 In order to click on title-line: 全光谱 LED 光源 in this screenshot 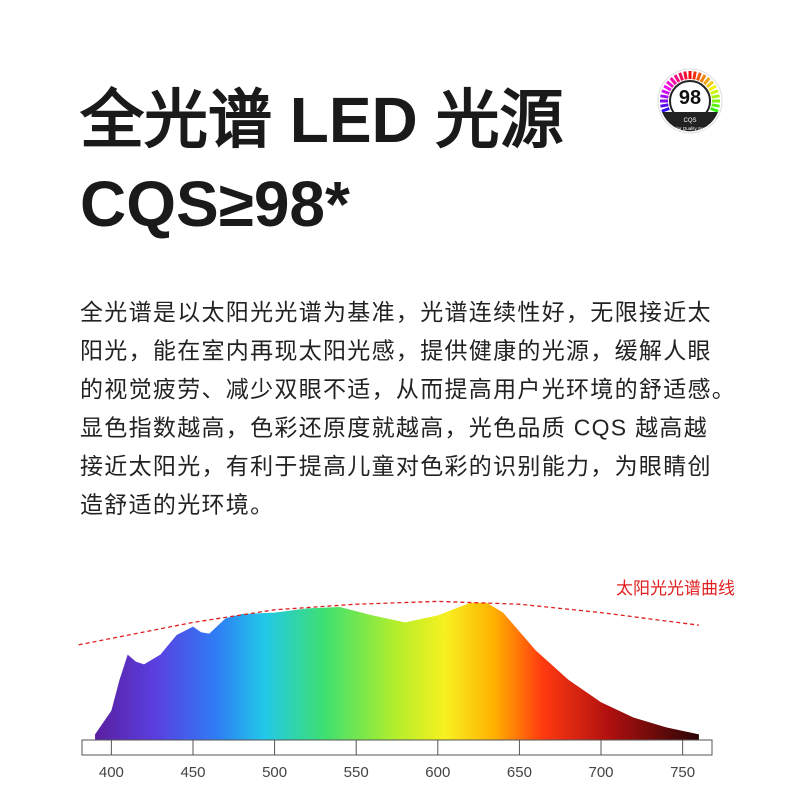, I will do `click(321, 120)`.